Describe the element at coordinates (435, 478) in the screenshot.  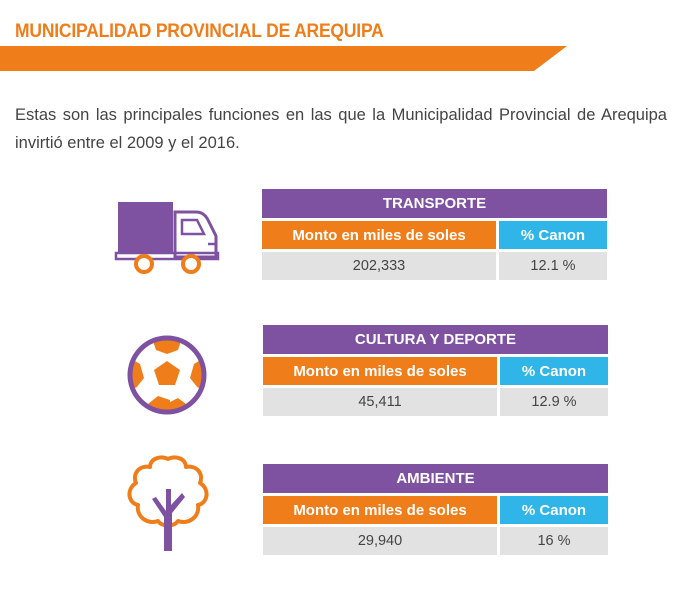
I see `section-title: AMBIENTE` at that location.